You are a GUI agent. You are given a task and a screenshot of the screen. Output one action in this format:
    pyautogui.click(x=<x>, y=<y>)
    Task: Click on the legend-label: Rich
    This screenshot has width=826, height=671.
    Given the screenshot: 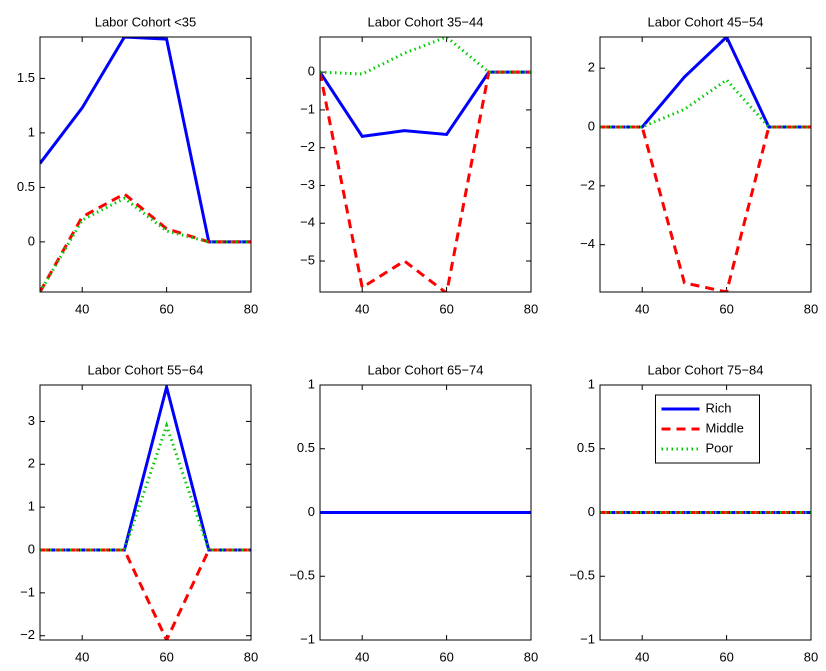 What is the action you would take?
    pyautogui.click(x=719, y=407)
    